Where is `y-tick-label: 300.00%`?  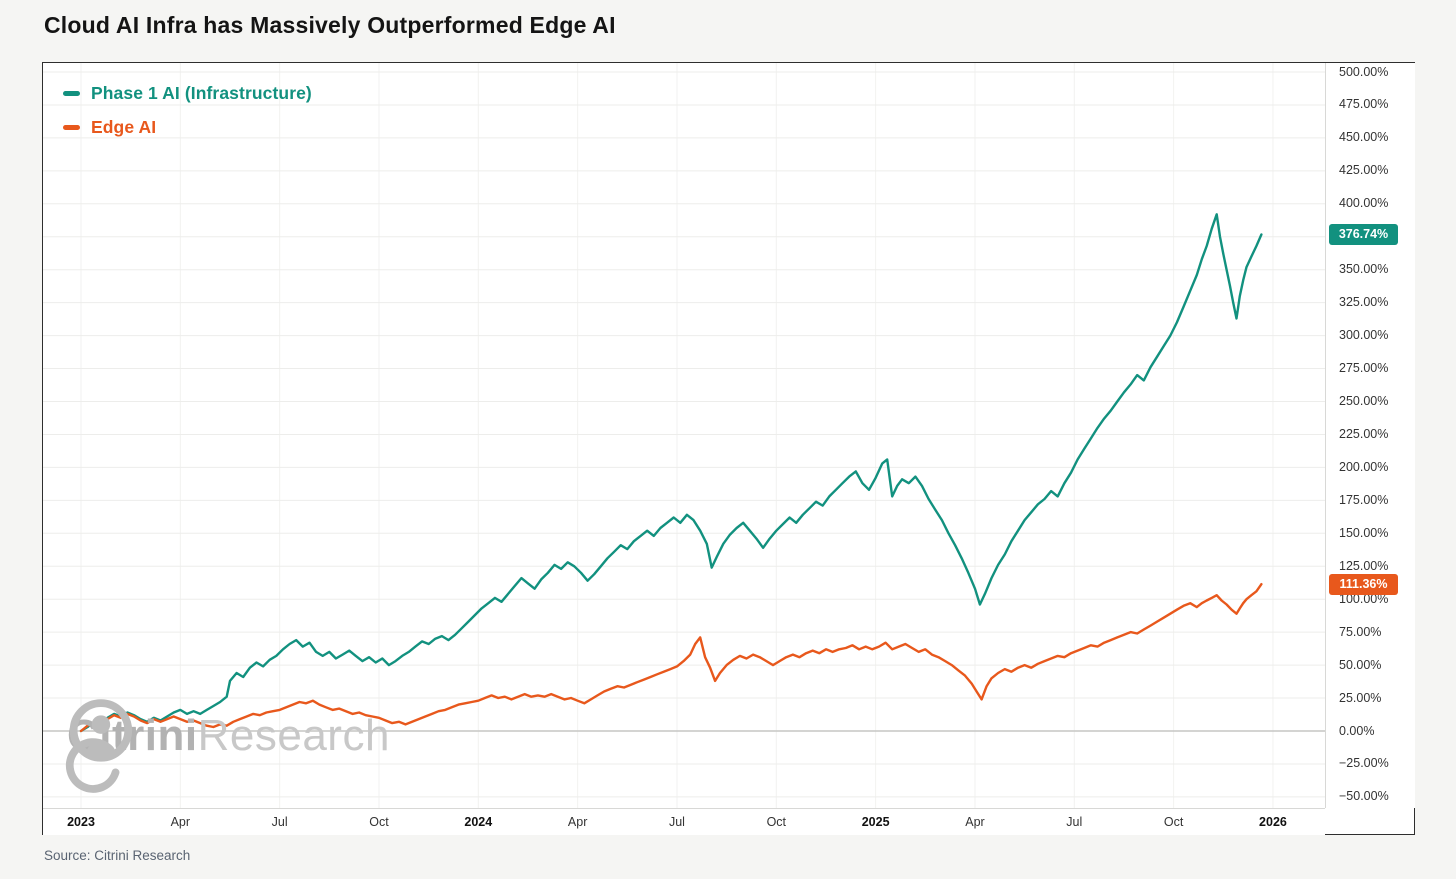
y-tick-label: 300.00% is located at coordinates (1364, 335).